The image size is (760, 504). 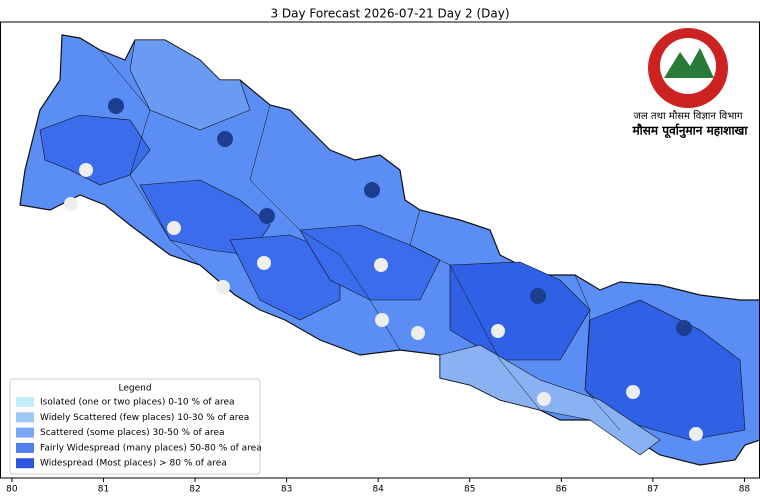 What do you see at coordinates (134, 389) in the screenshot?
I see `legend-title: Legend` at bounding box center [134, 389].